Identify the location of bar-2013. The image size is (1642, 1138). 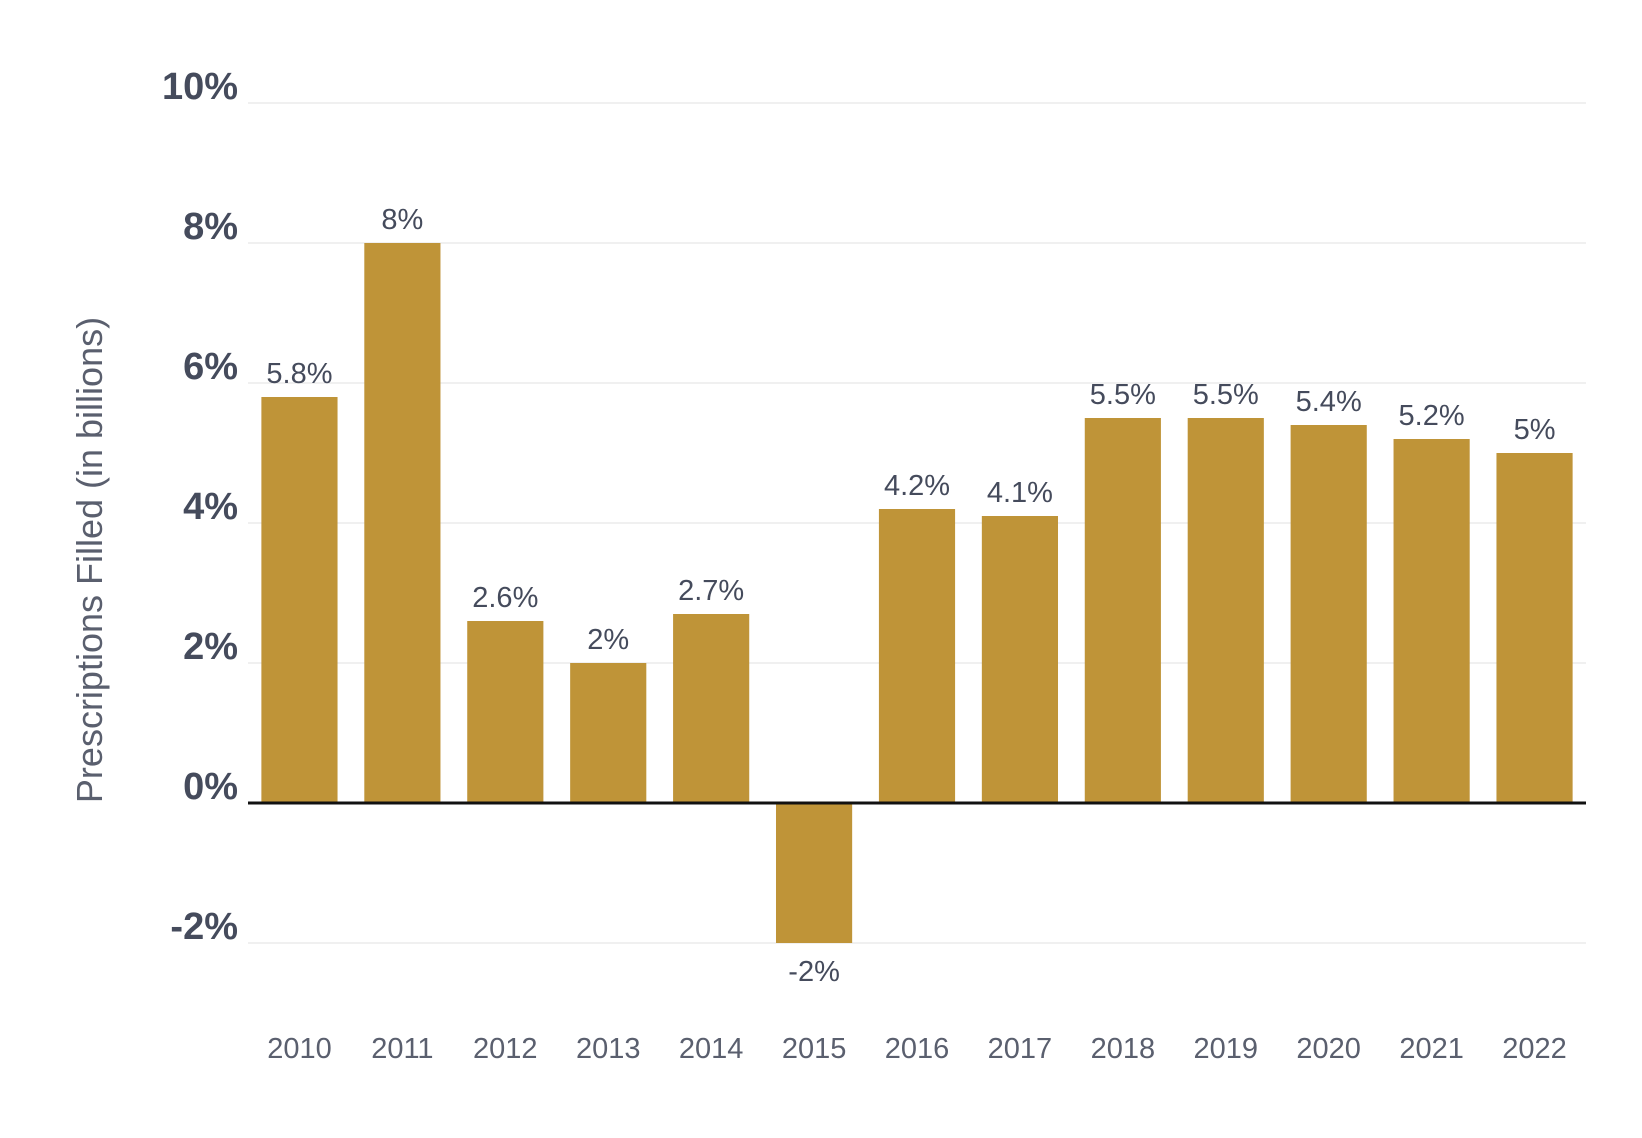
(608, 733).